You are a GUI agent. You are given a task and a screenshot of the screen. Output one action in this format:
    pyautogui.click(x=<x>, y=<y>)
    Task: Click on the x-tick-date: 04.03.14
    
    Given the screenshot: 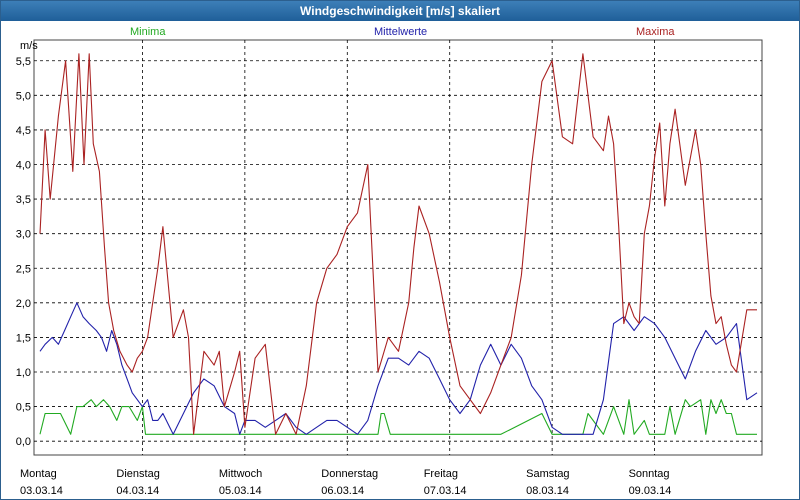 What is the action you would take?
    pyautogui.click(x=137, y=491)
    